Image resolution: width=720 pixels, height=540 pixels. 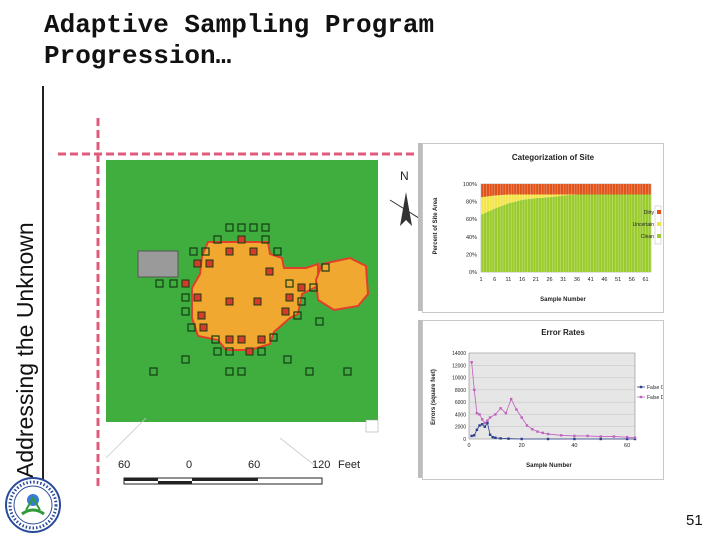 I want to click on page-number: 51, so click(x=694, y=520).